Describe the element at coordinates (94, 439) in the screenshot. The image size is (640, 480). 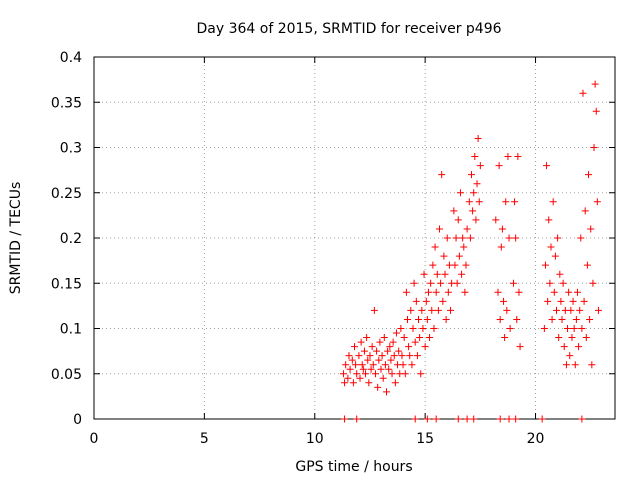
I see `x-tick-label: 0` at that location.